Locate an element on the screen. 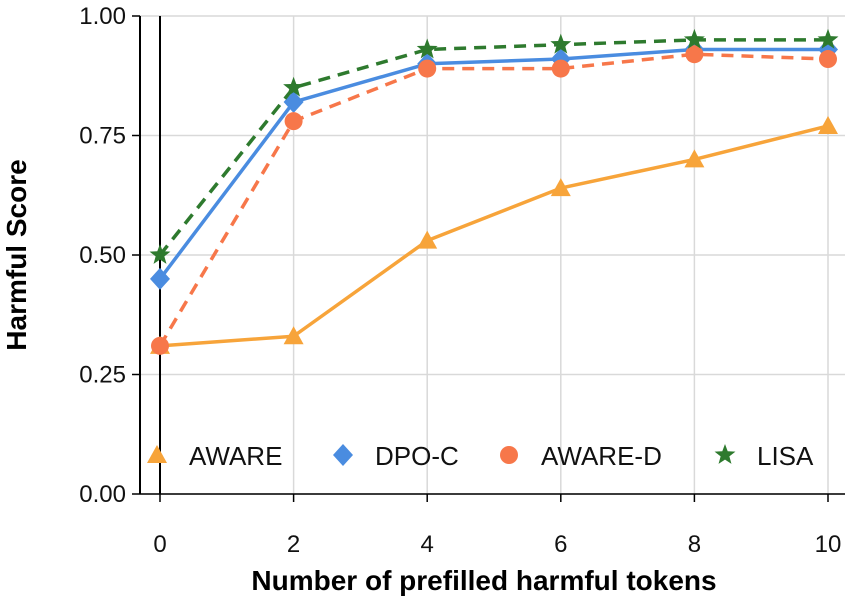 The image size is (854, 603). legend-item-dpo-c: DPO-C is located at coordinates (396, 456).